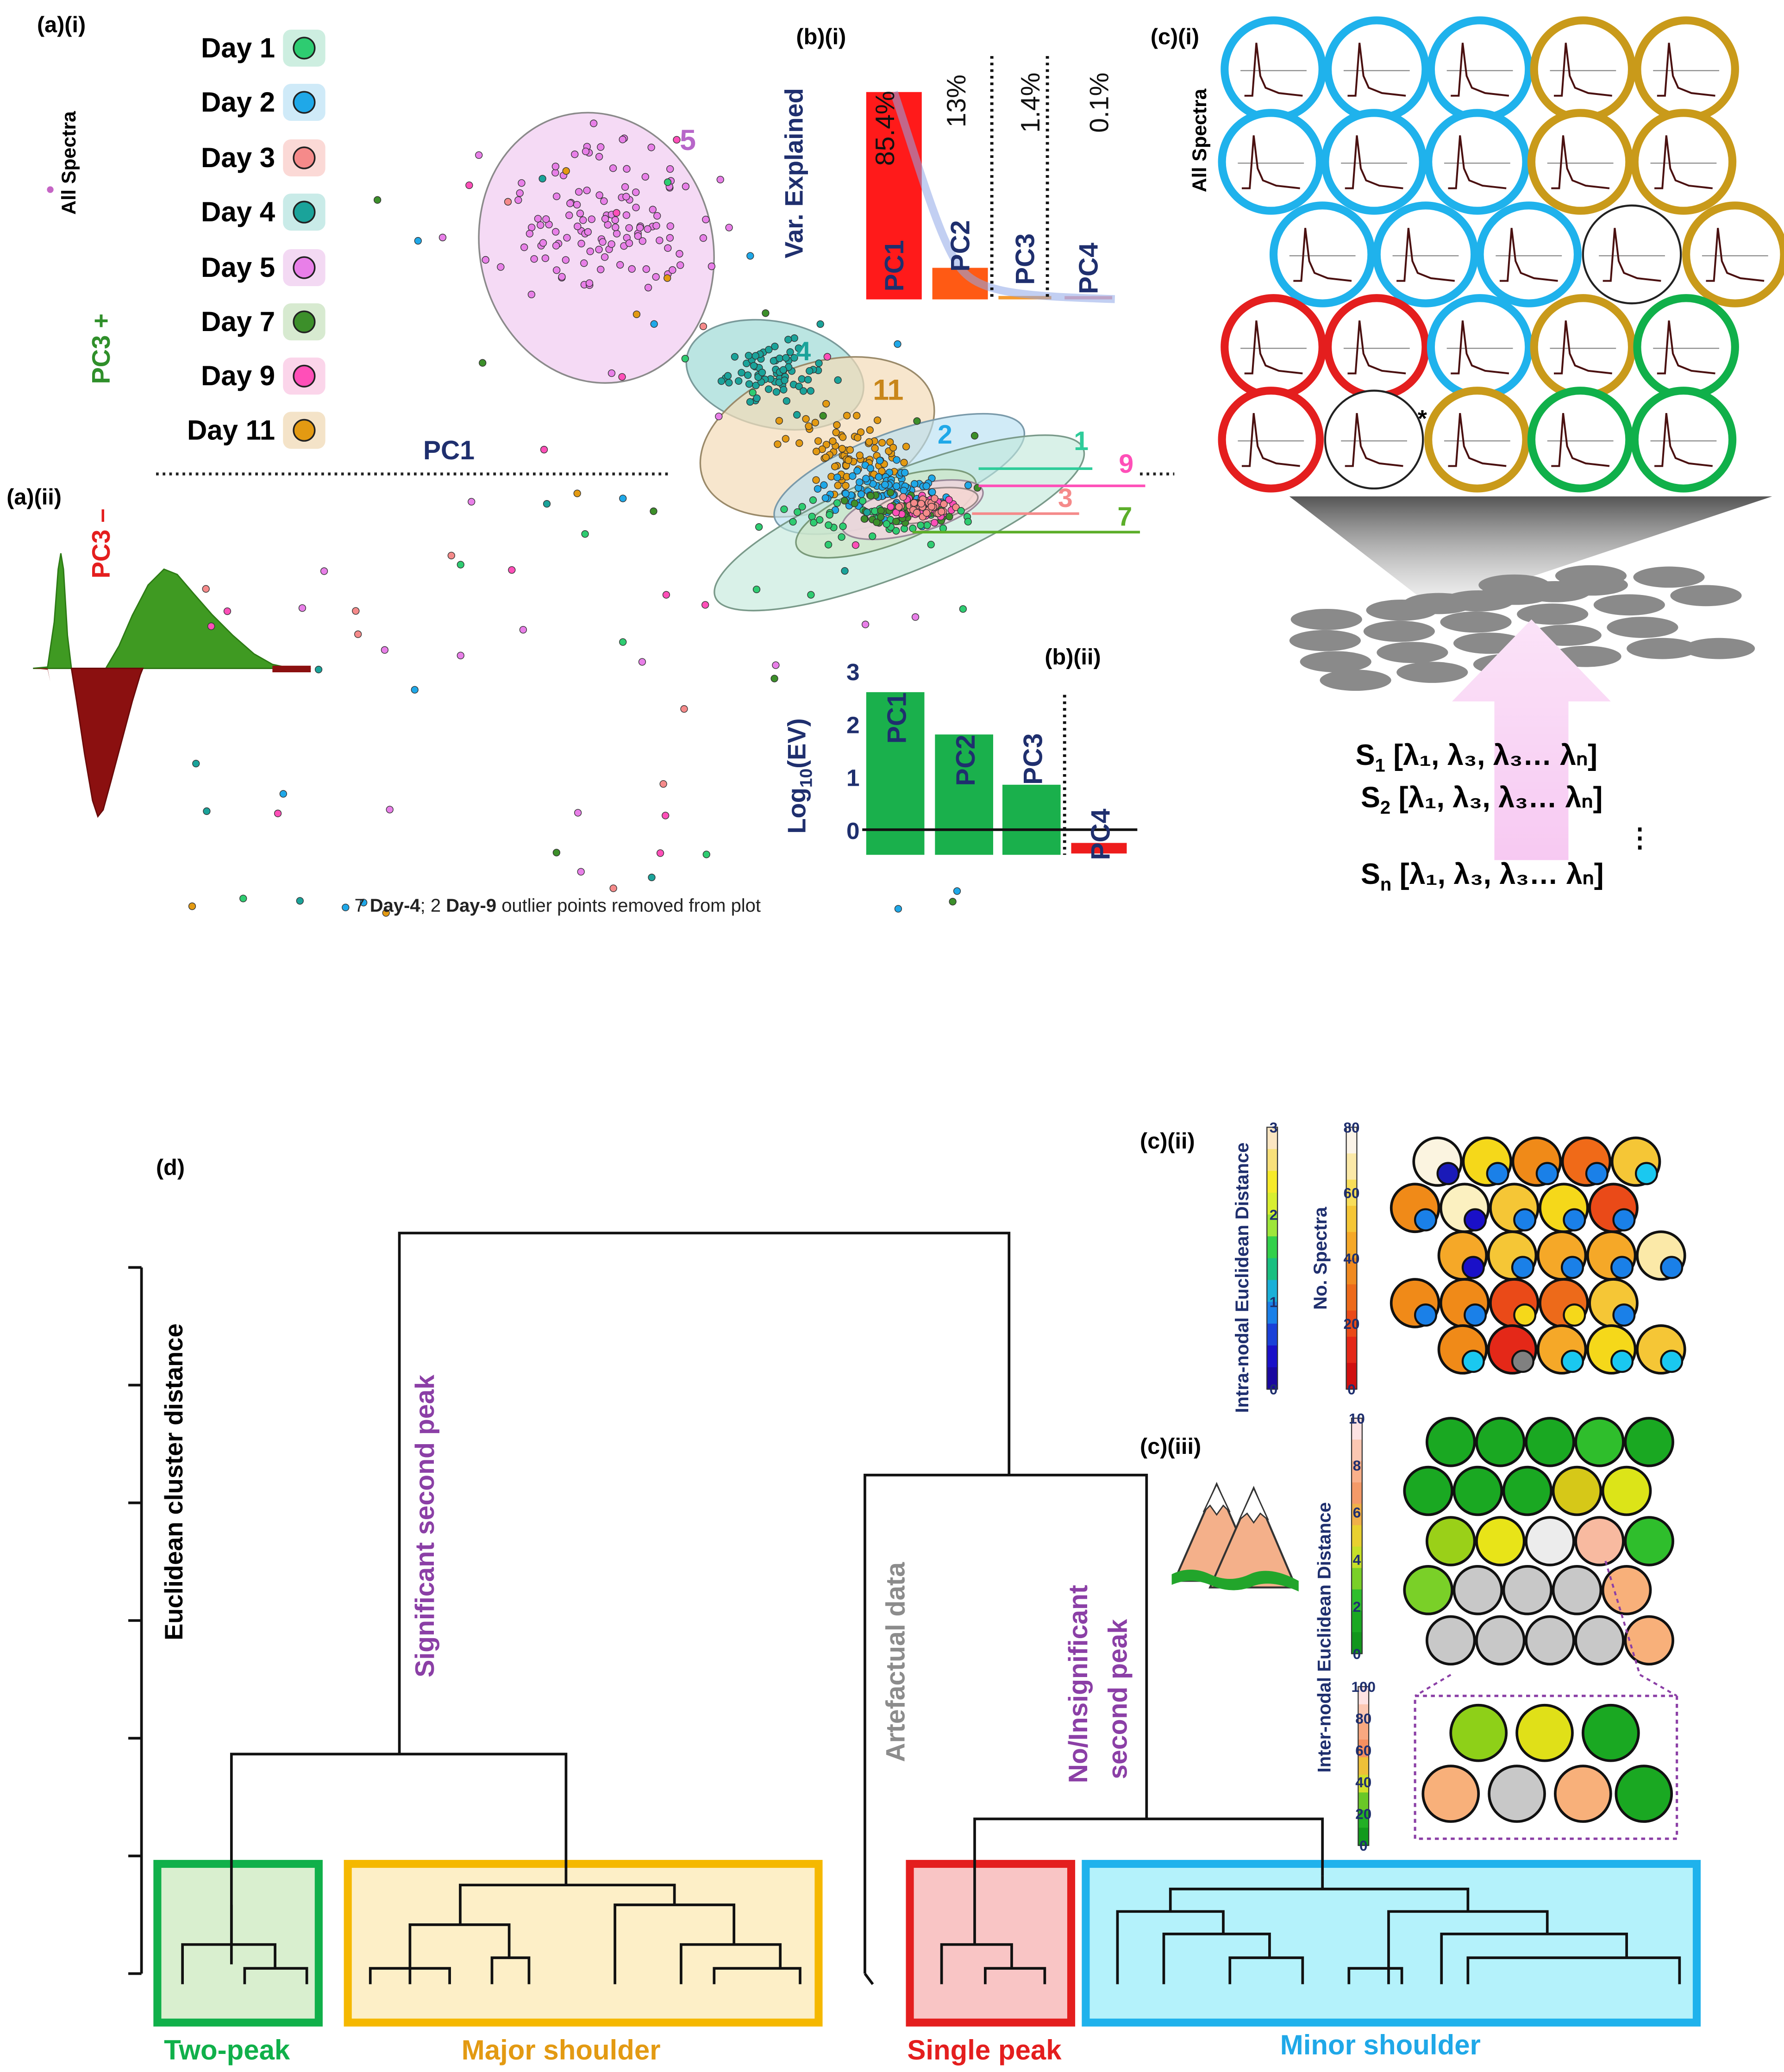 The height and width of the screenshot is (2072, 1784). I want to click on cb-inter-a-tick-0: 0, so click(1357, 1654).